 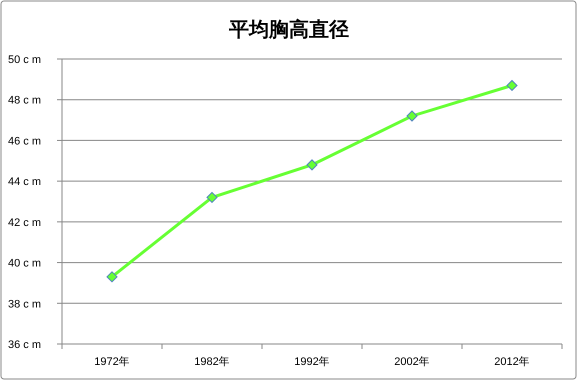 What do you see at coordinates (288, 29) in the screenshot?
I see `chart-title: 平均胸高直径` at bounding box center [288, 29].